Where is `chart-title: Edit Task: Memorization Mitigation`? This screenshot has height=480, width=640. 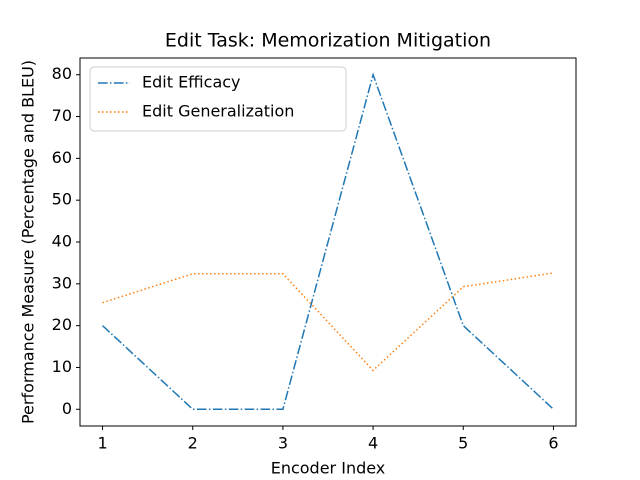 chart-title: Edit Task: Memorization Mitigation is located at coordinates (328, 41).